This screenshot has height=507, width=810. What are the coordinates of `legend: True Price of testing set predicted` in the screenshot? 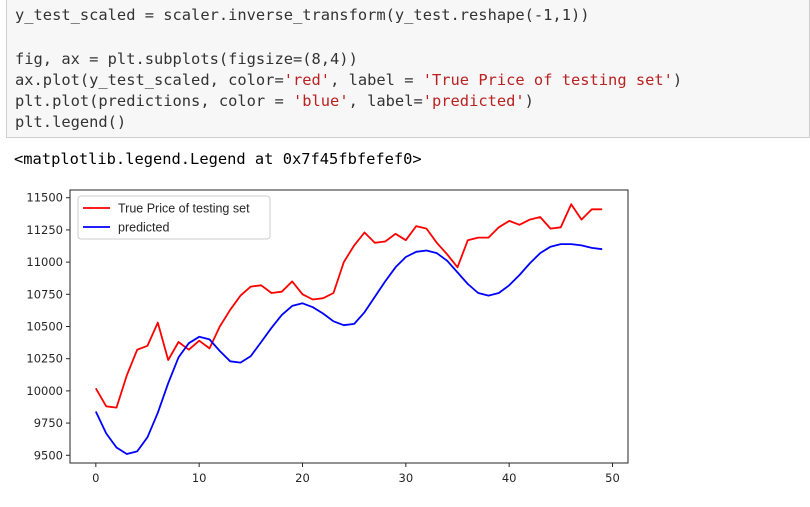 It's located at (174, 217).